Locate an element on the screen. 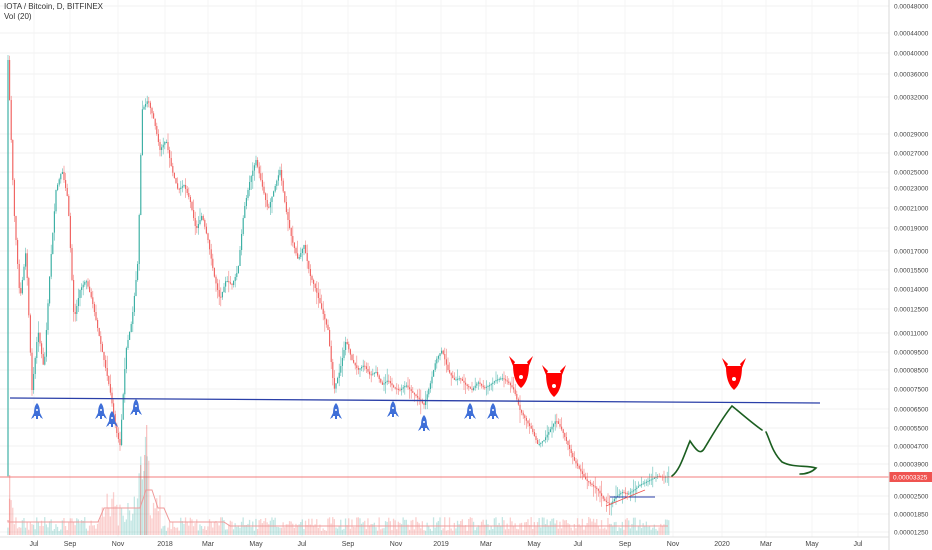 This screenshot has width=932, height=550. y-tick-label: 0.00002500 is located at coordinates (911, 497).